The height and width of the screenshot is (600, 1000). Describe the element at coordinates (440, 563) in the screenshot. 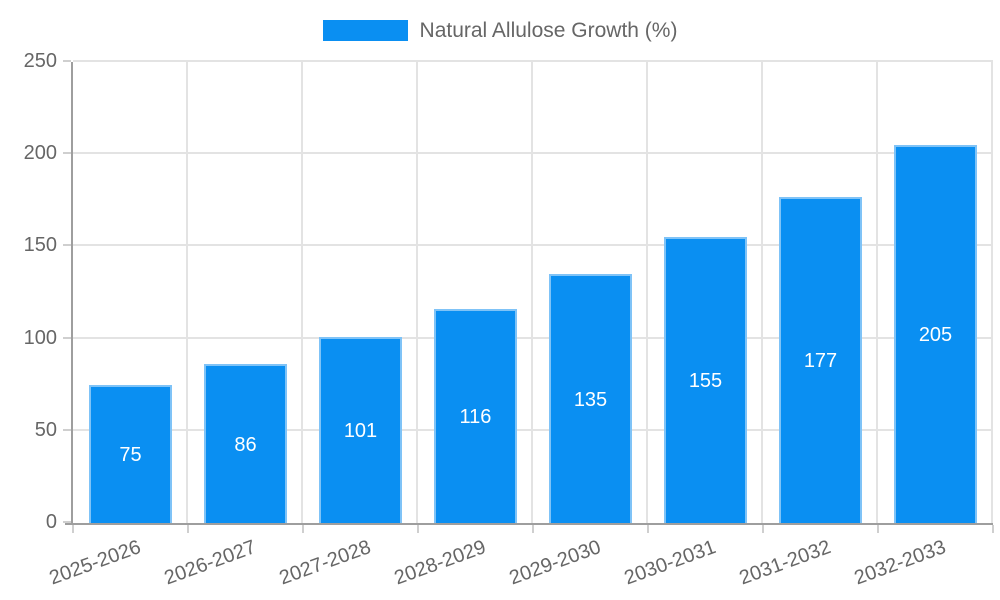

I see `x-axis-tick-label: 2028-2029` at that location.